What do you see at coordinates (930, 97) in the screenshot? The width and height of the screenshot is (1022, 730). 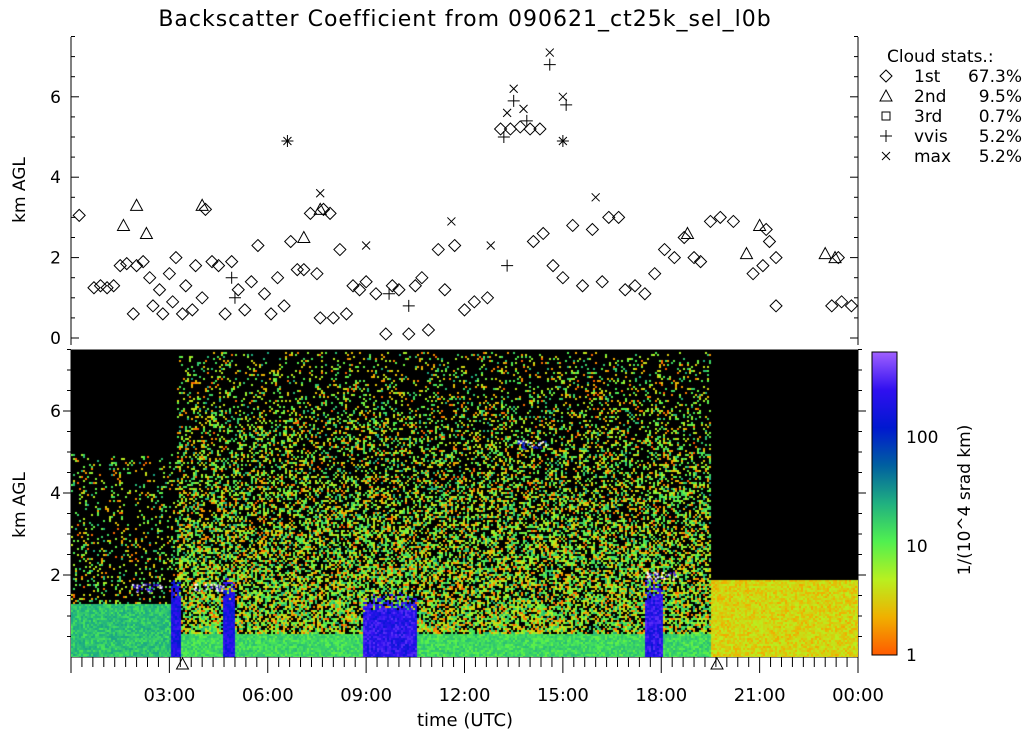 I see `legend-name: 2nd` at bounding box center [930, 97].